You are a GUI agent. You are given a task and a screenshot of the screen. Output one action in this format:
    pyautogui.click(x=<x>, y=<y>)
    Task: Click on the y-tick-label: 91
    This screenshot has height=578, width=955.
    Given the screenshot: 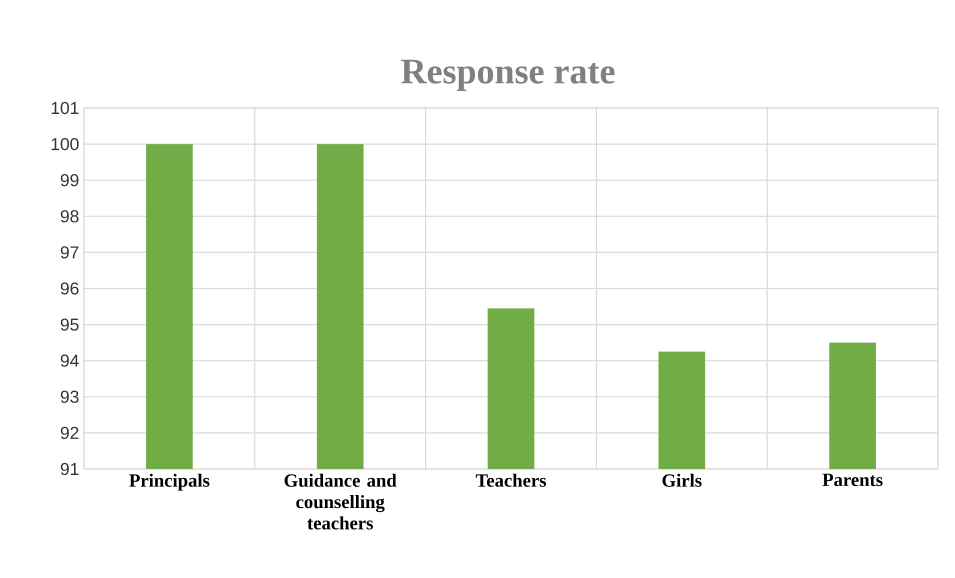 What is the action you would take?
    pyautogui.click(x=69, y=469)
    